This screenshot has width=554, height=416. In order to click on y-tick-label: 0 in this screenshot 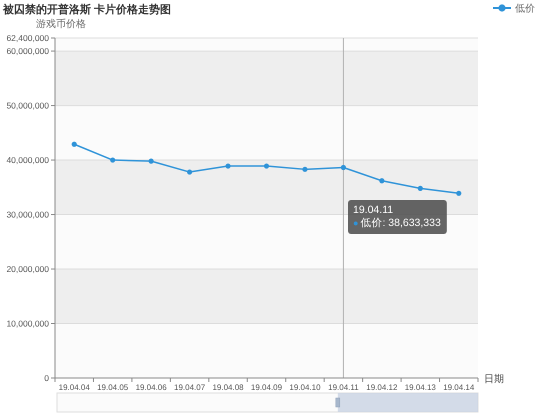, I will do `click(47, 378)`.